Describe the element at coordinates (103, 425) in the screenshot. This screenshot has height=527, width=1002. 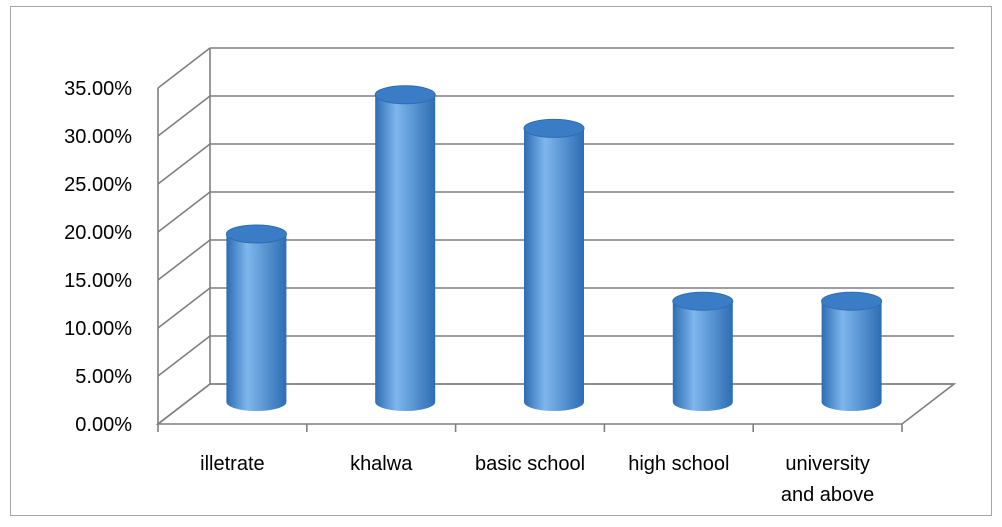
I see `y-tick-label: 0.00%` at that location.